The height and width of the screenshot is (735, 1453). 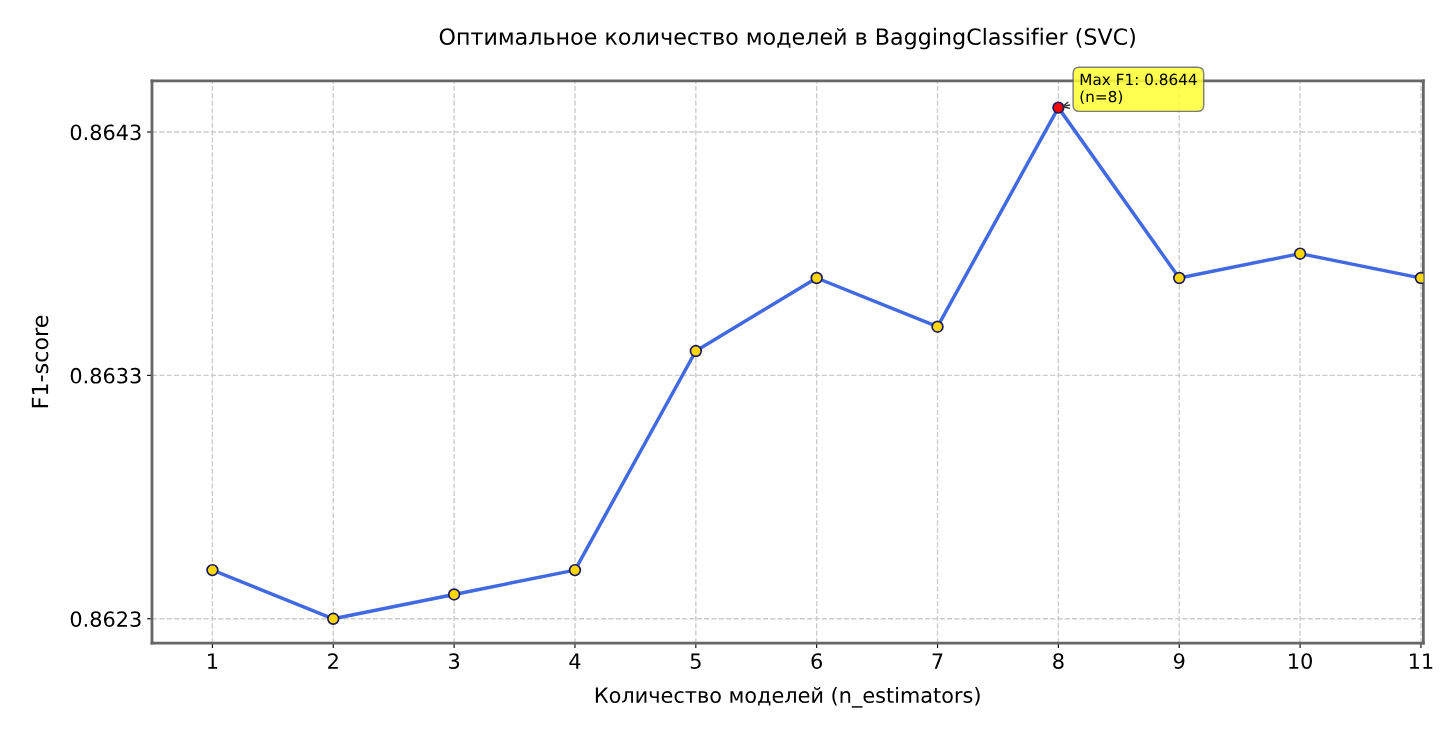 What do you see at coordinates (695, 661) in the screenshot?
I see `x-tick-label: 5` at bounding box center [695, 661].